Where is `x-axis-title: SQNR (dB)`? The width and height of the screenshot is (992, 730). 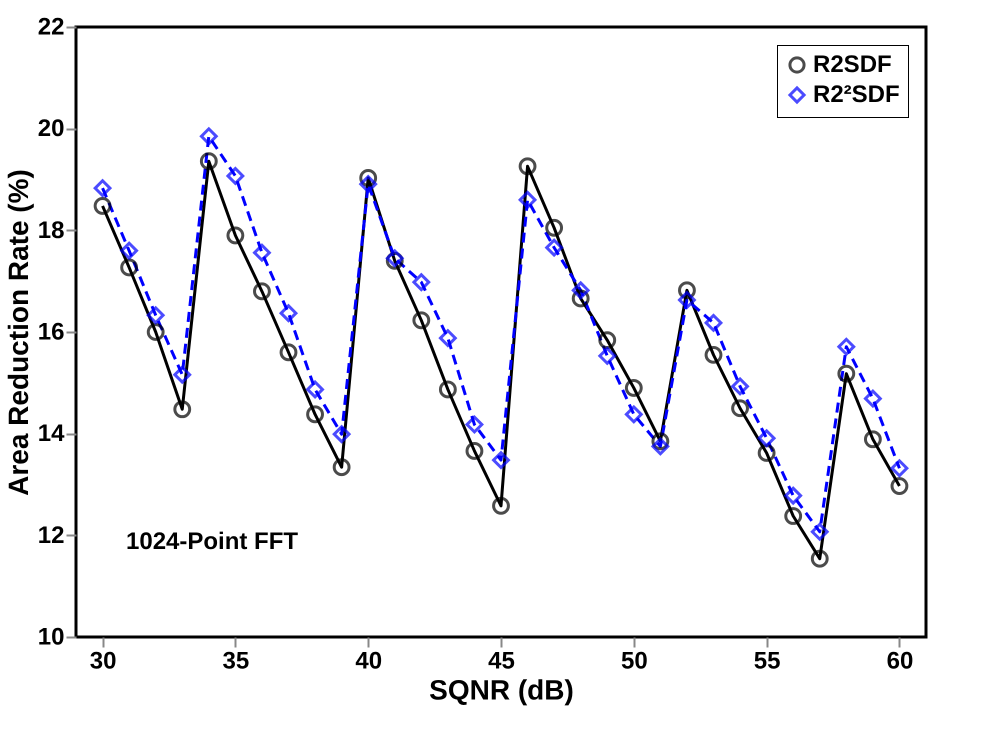
x-axis-title: SQNR (dB) is located at coordinates (501, 690).